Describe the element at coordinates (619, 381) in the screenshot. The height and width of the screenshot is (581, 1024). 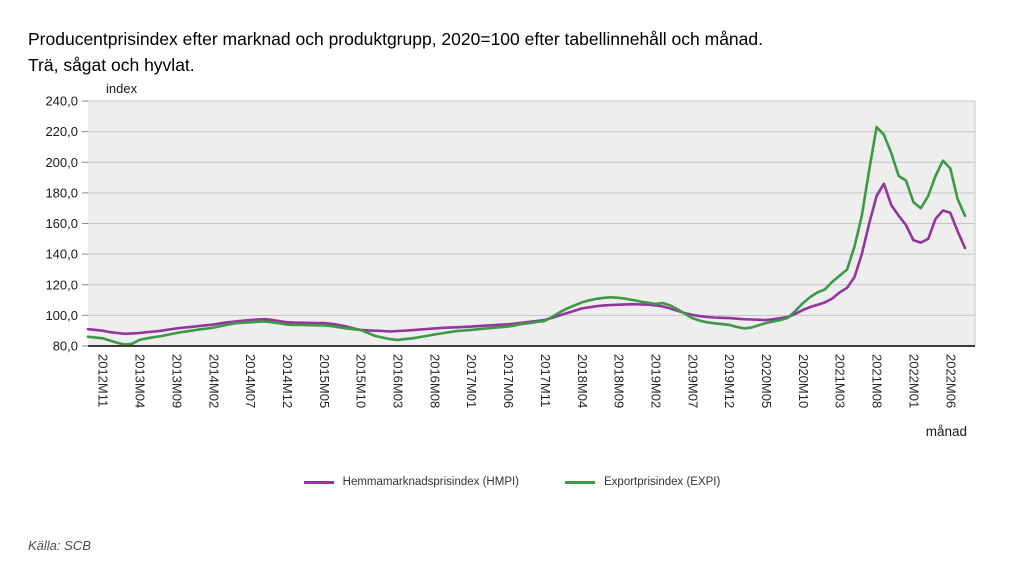
I see `x-tick-label: 2018M09` at that location.